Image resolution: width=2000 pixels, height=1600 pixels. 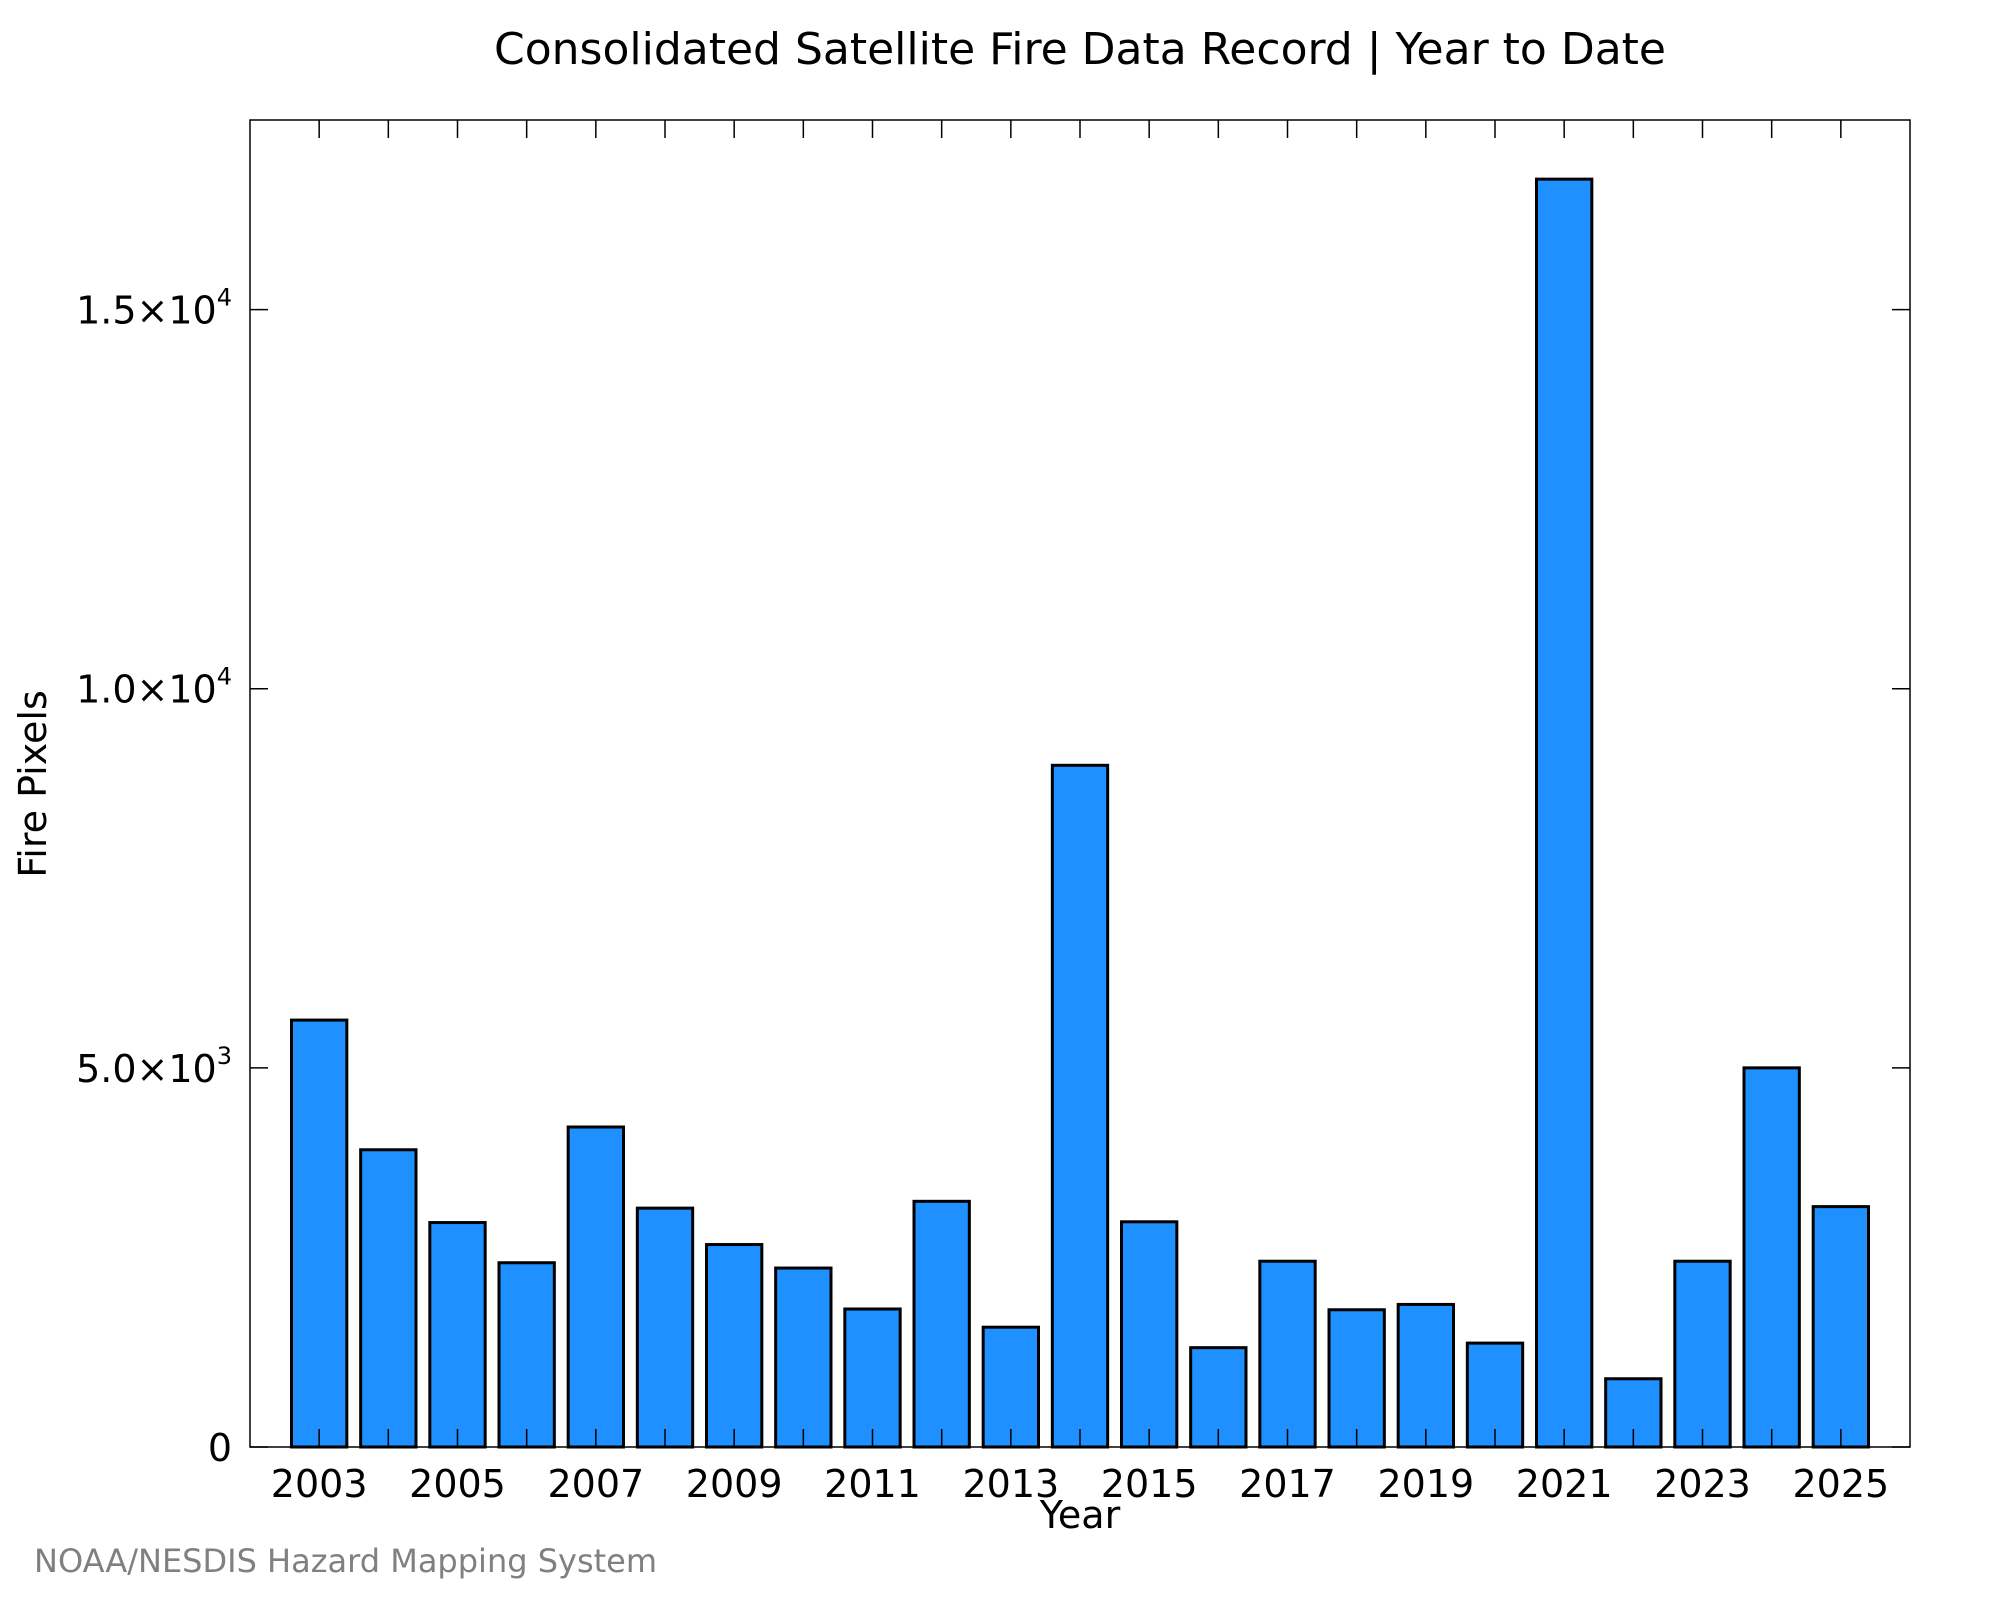 What do you see at coordinates (154, 687) in the screenshot?
I see `y-tick-label: 1.0×10⁴` at bounding box center [154, 687].